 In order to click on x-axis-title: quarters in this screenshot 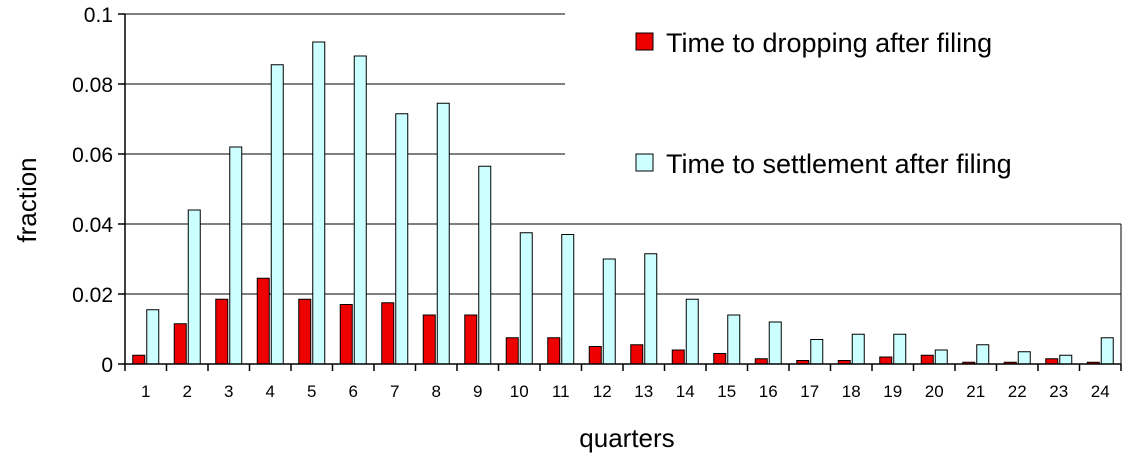, I will do `click(626, 438)`.